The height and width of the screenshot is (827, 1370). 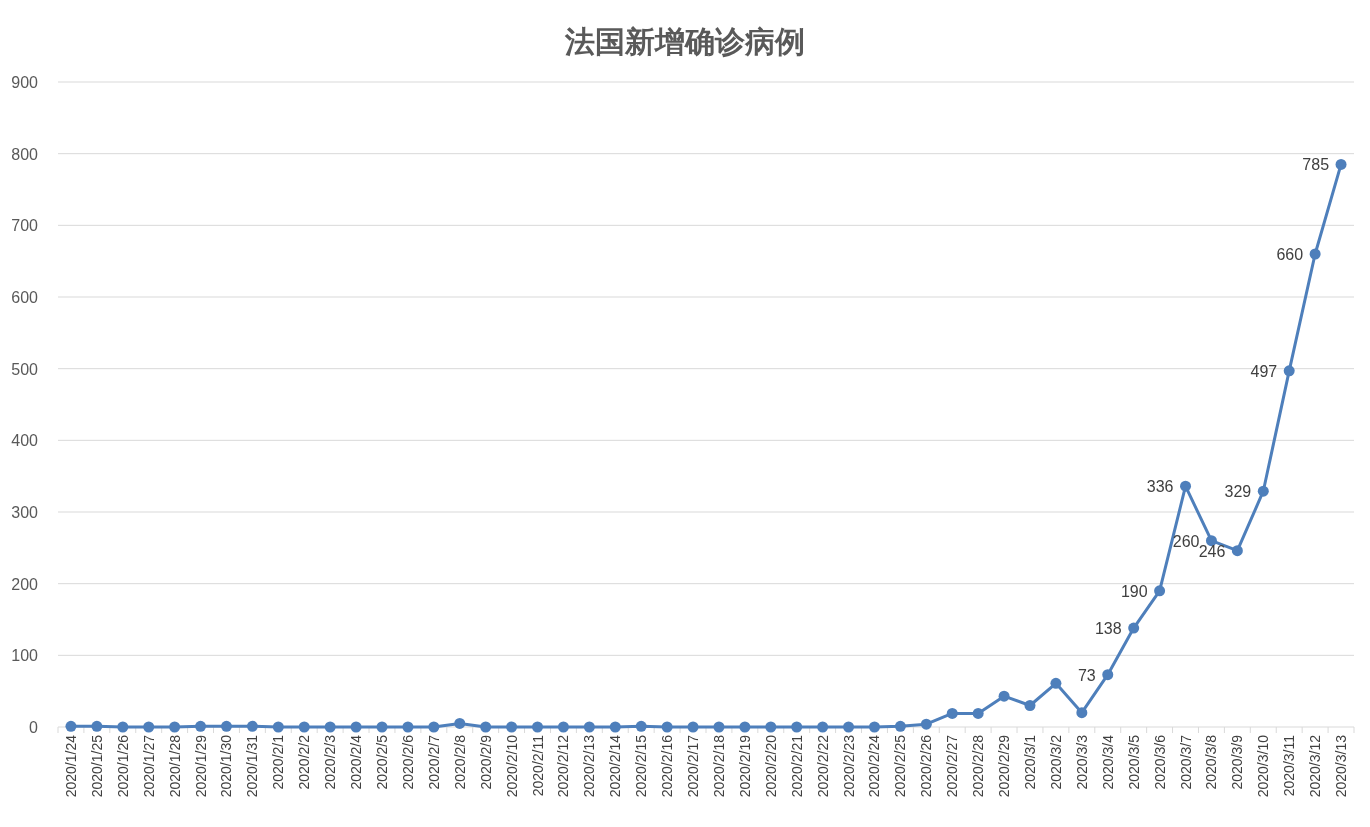 I want to click on x-tick-label: 2020/2/24, so click(x=874, y=766).